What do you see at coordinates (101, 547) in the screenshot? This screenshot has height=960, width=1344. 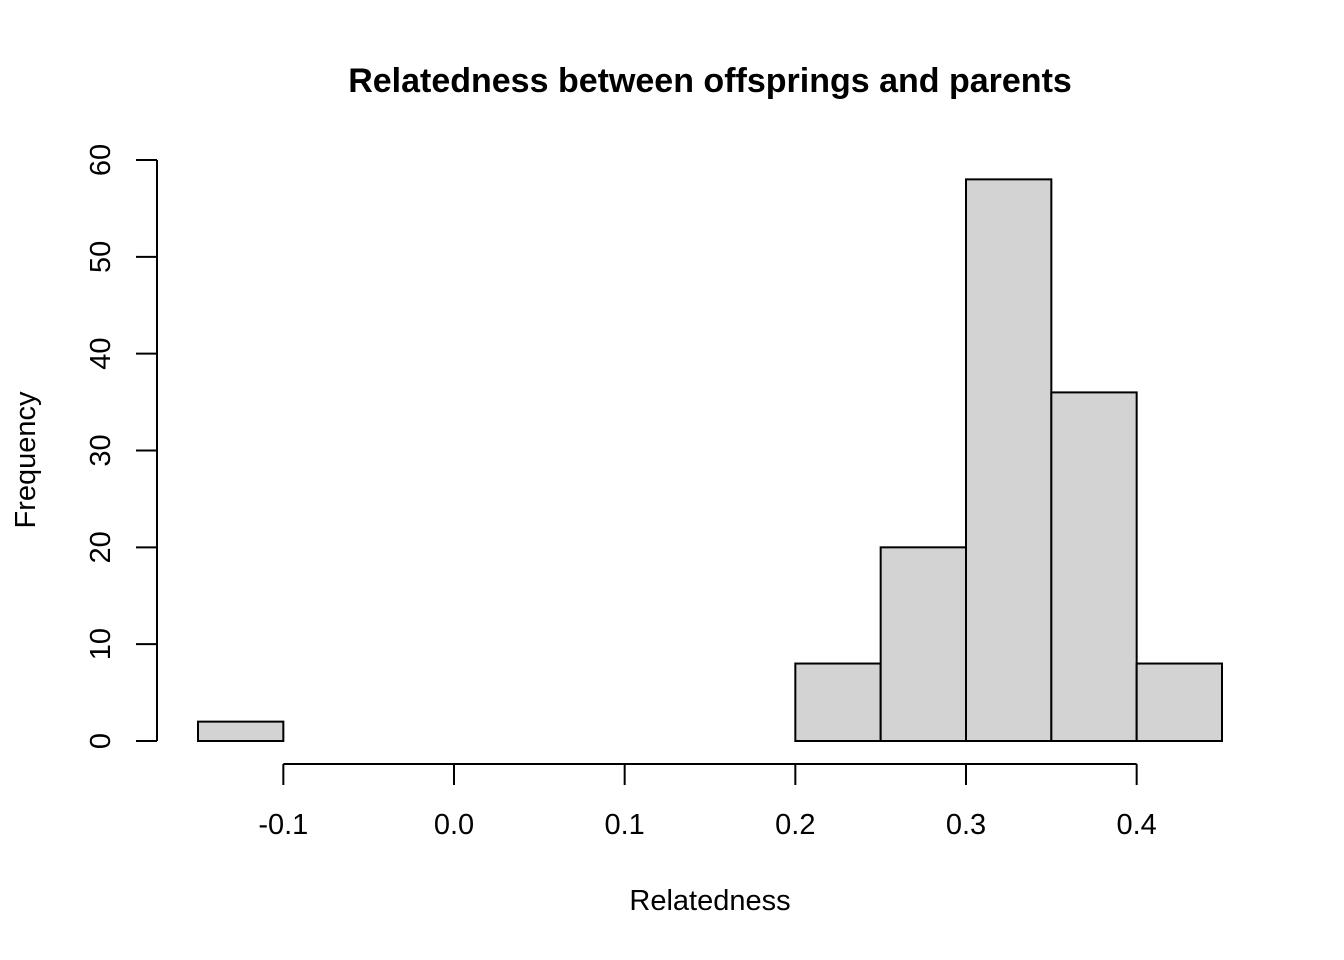 I see `y-tick-label: 20` at bounding box center [101, 547].